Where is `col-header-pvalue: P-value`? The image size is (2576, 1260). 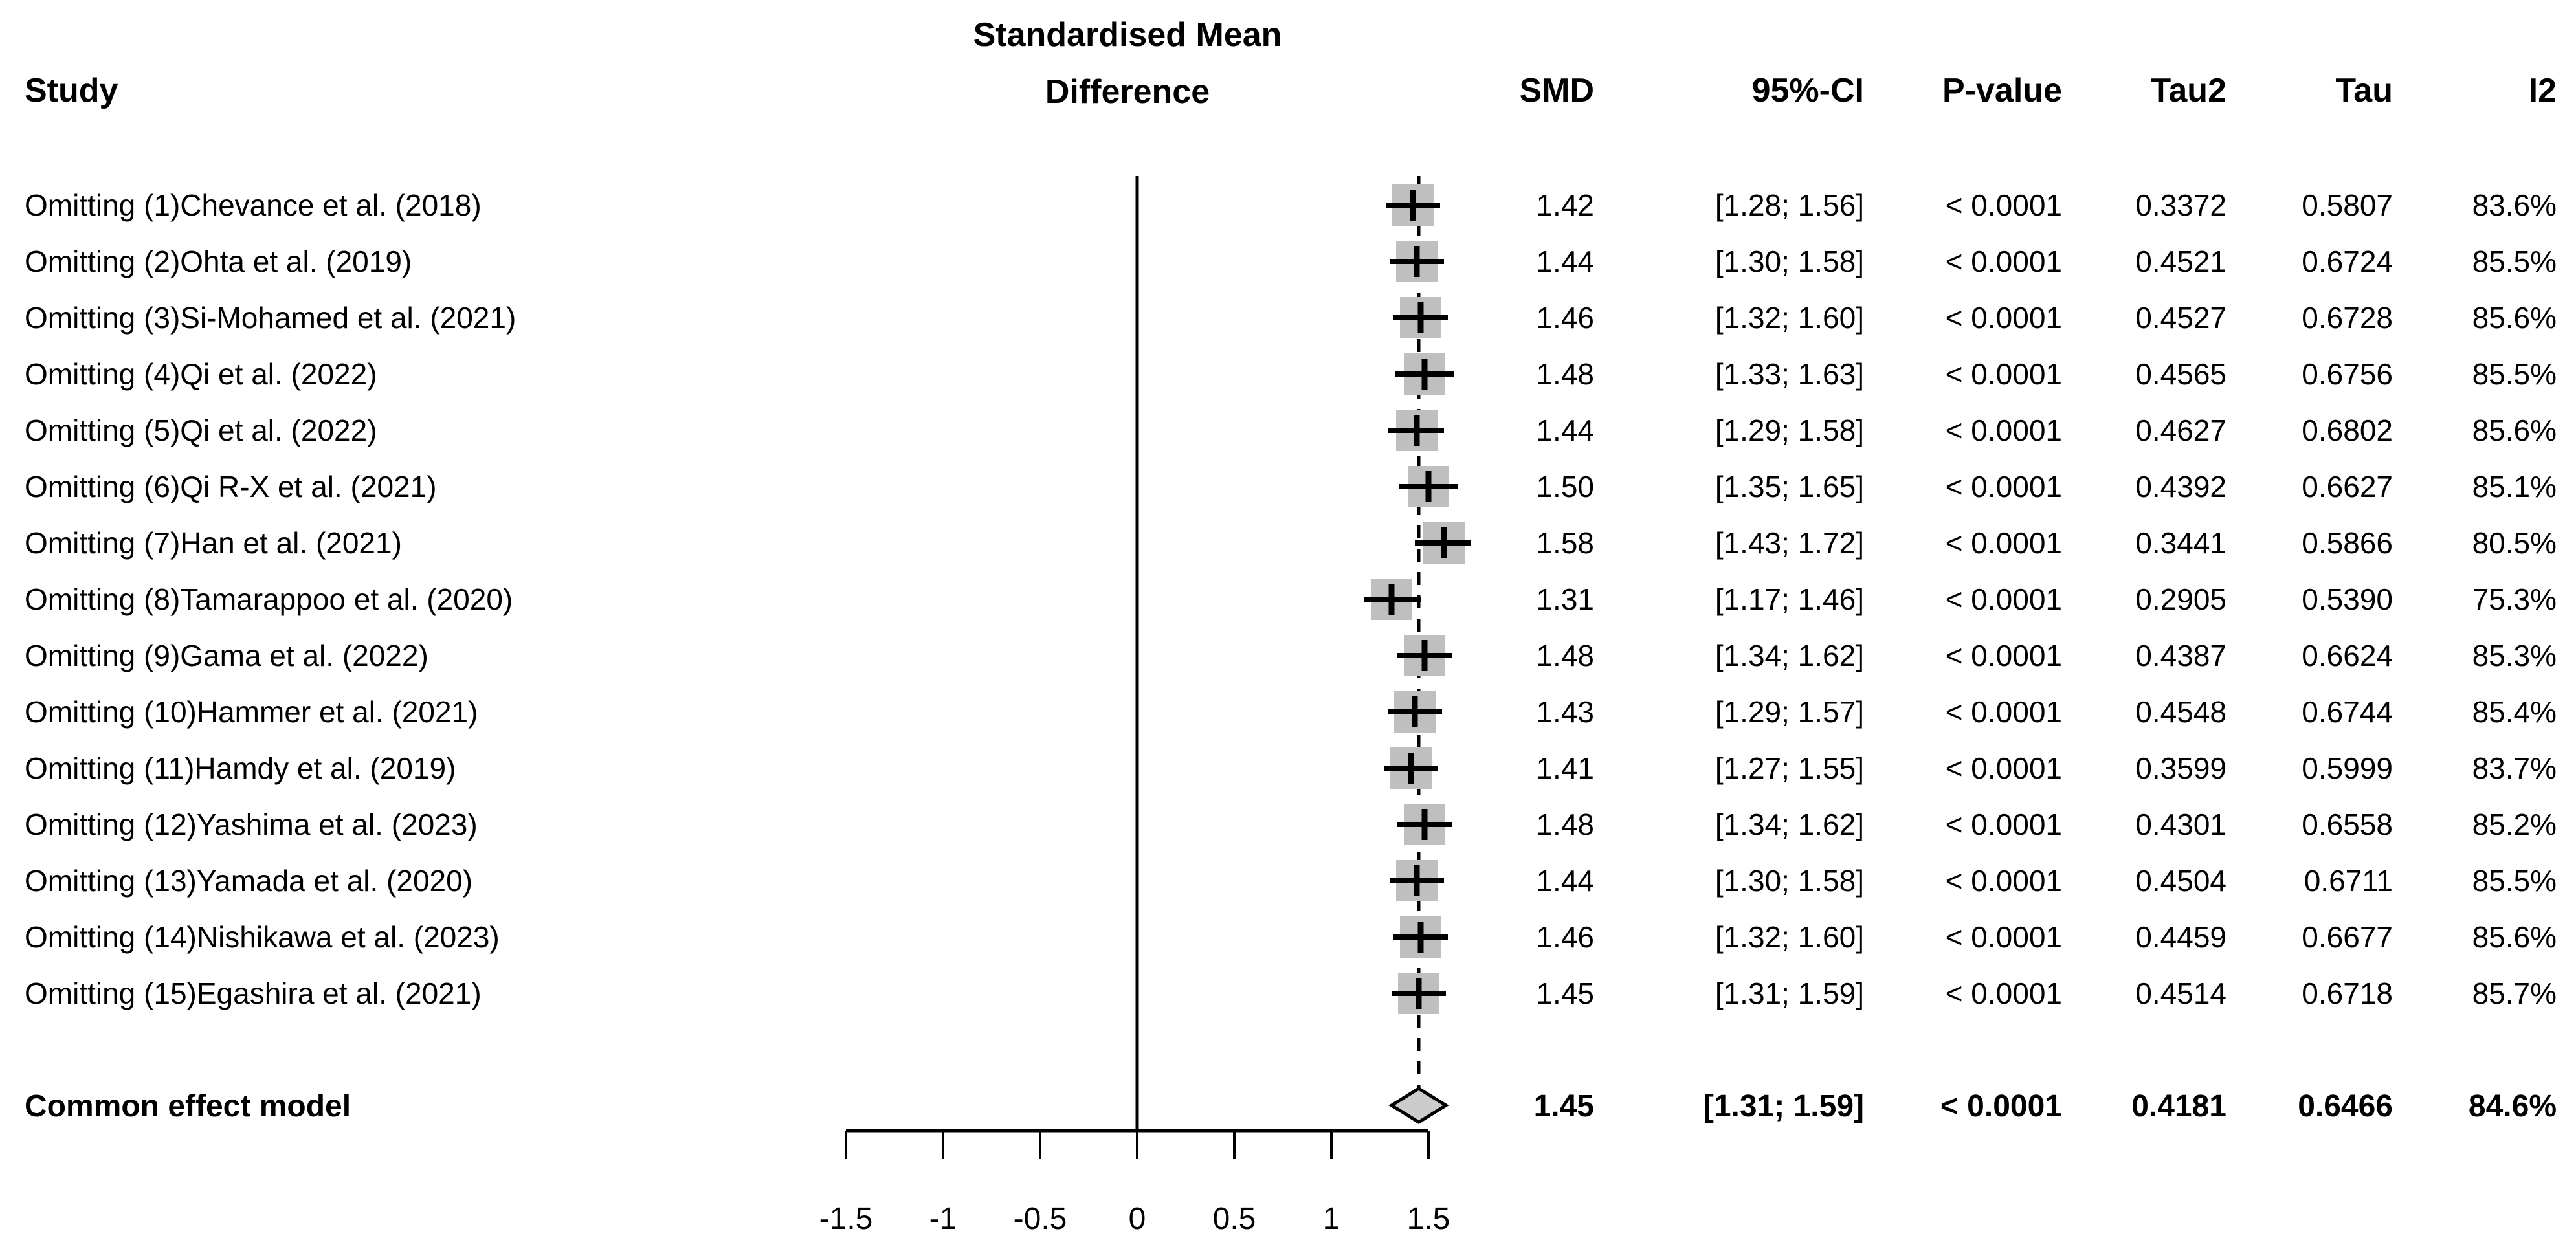 col-header-pvalue: P-value is located at coordinates (2002, 90).